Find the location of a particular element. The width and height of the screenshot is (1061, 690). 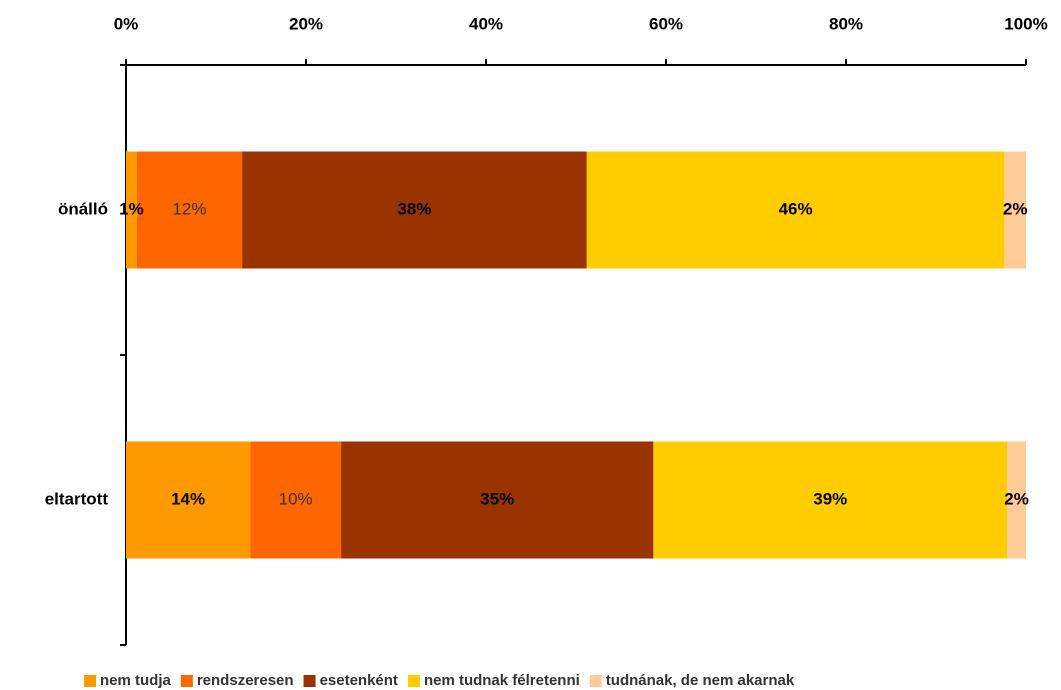

data-label: 1% is located at coordinates (131, 208).